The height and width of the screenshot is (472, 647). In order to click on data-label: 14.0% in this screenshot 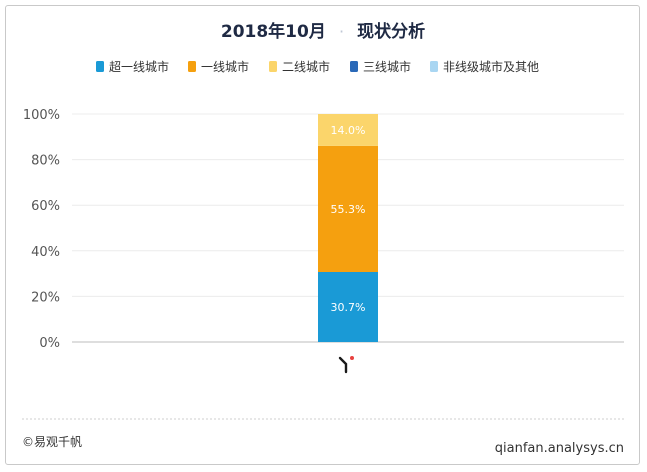, I will do `click(348, 130)`.